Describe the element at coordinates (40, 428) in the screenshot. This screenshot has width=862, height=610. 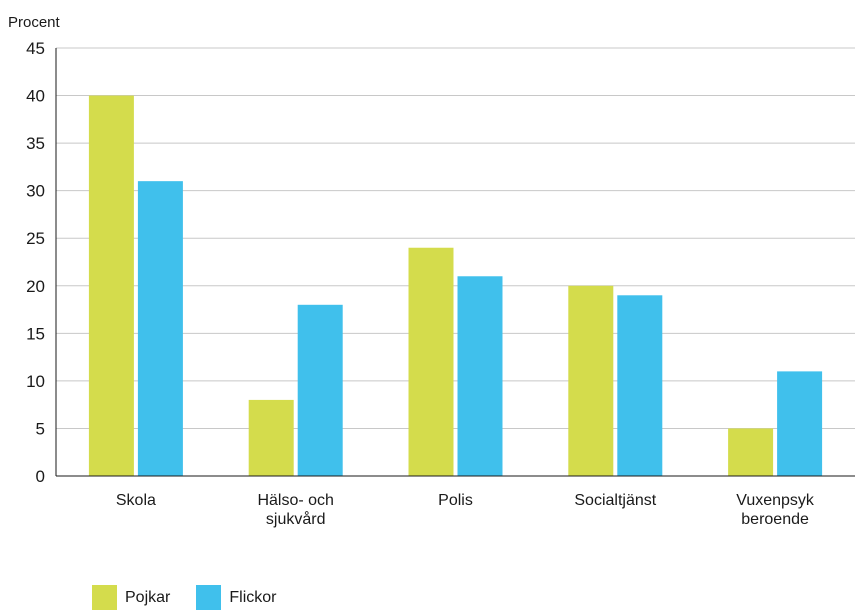
I see `y-tick-label: 5` at that location.